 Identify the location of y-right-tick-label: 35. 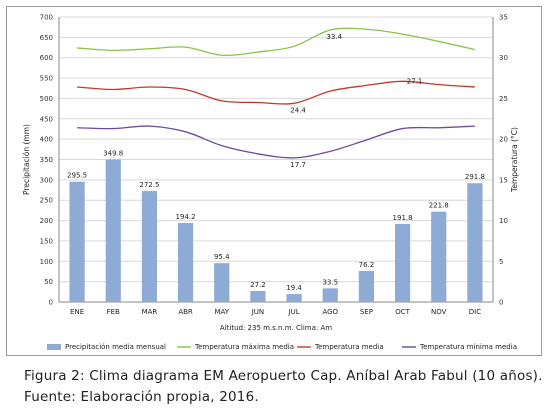
(503, 18).